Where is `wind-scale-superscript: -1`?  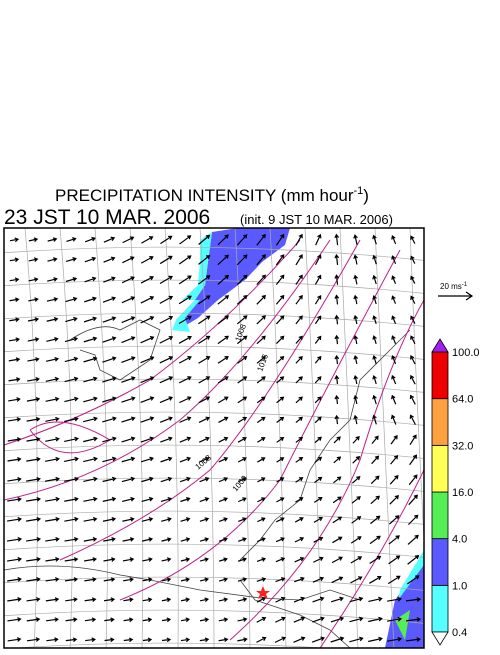
wind-scale-superscript: -1 is located at coordinates (465, 285).